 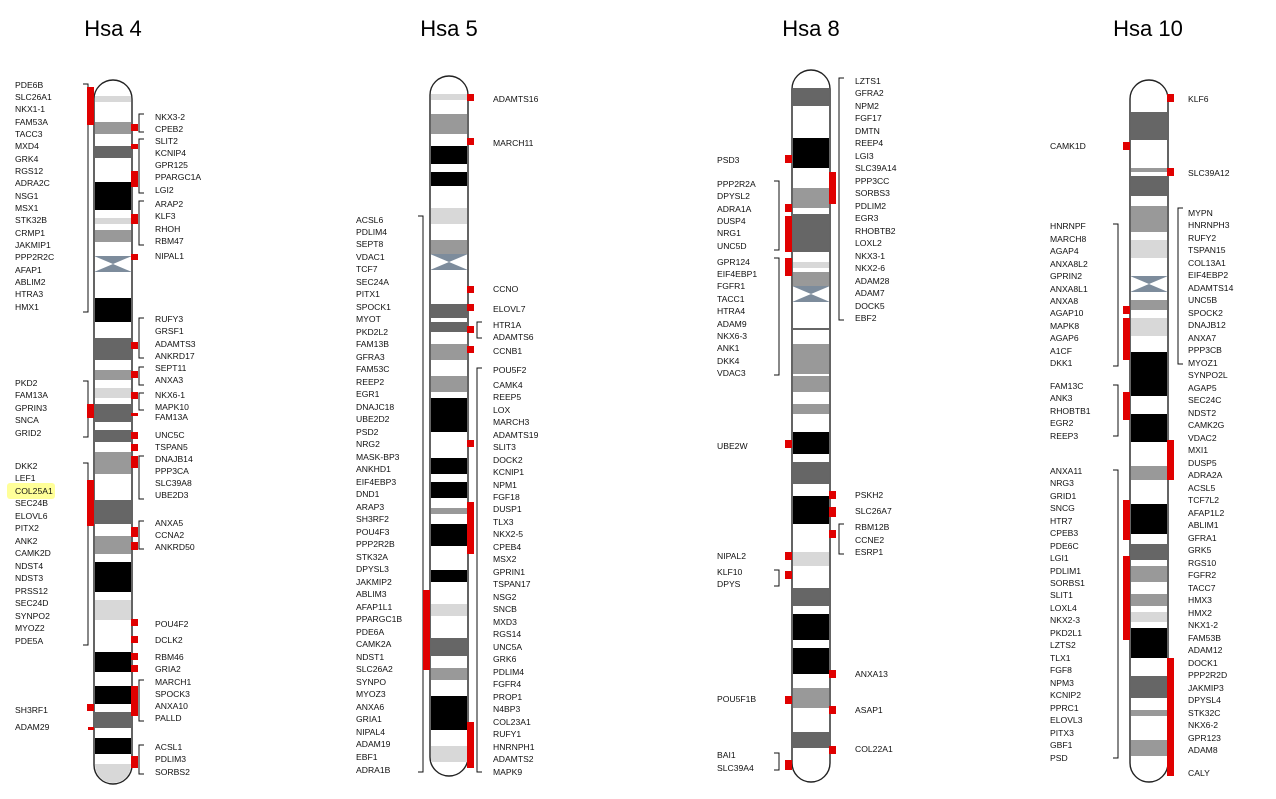 I want to click on gene-label: MYOZ2, so click(x=30, y=628).